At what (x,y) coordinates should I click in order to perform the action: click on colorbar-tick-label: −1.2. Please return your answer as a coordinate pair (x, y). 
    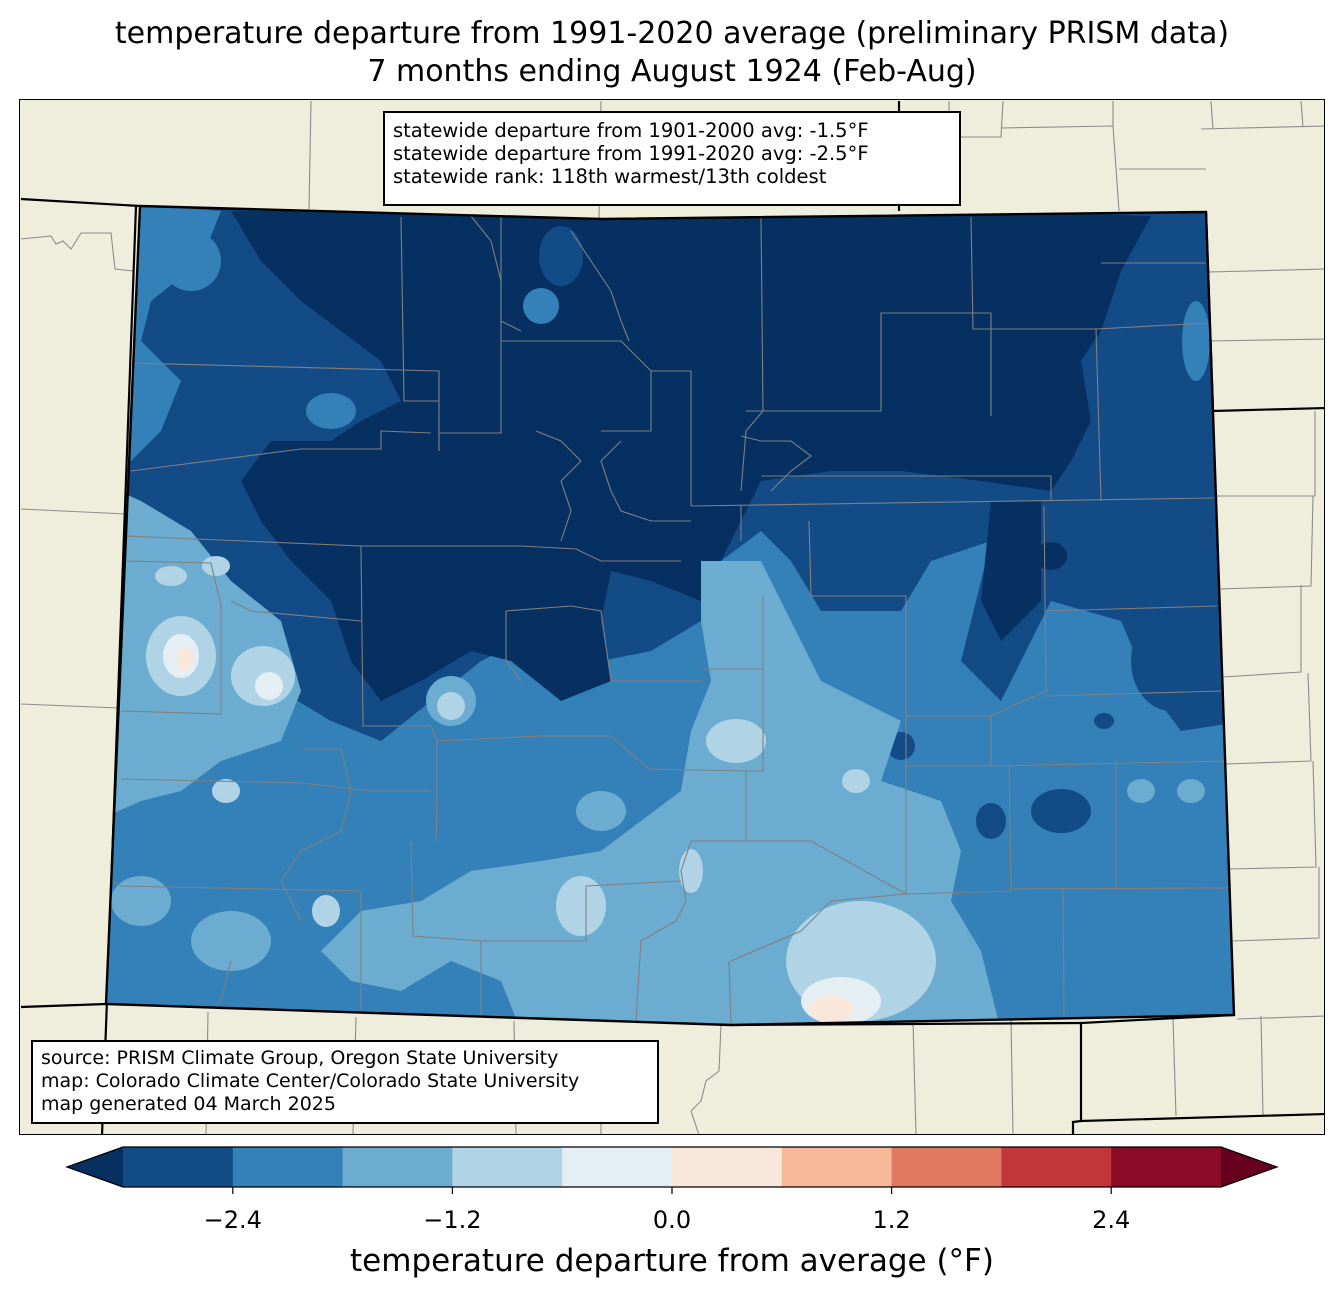
    Looking at the image, I should click on (452, 1220).